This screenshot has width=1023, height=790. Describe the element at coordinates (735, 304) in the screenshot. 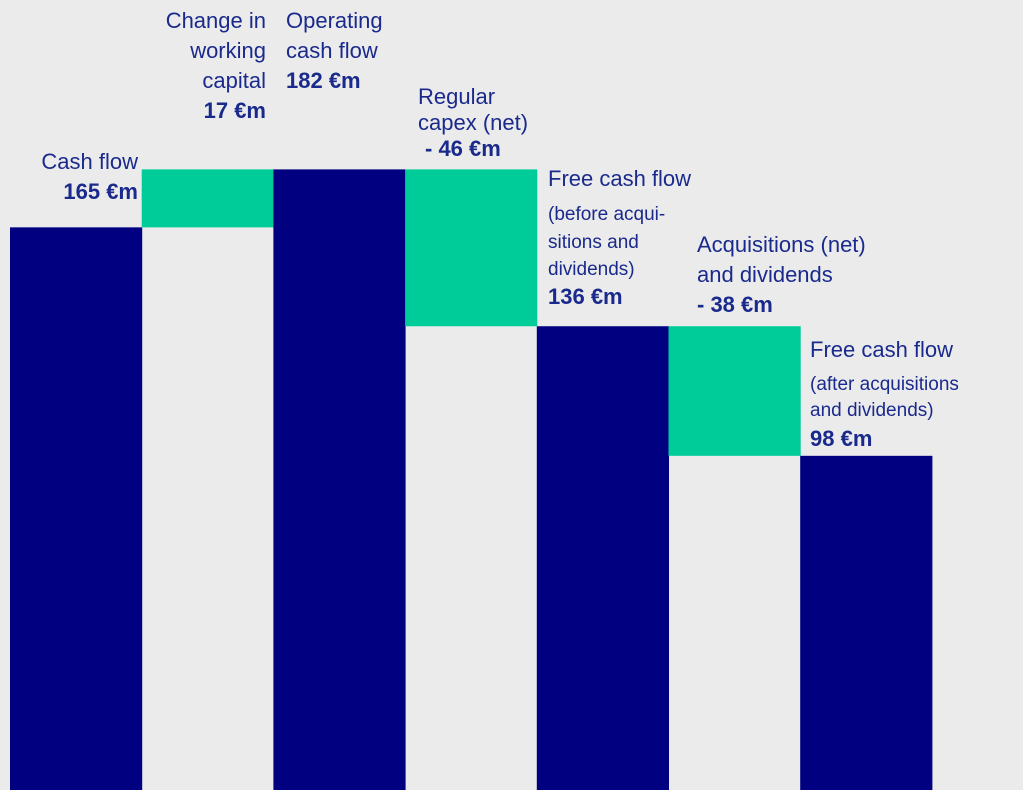

I see `value-label: - 38 €m` at that location.